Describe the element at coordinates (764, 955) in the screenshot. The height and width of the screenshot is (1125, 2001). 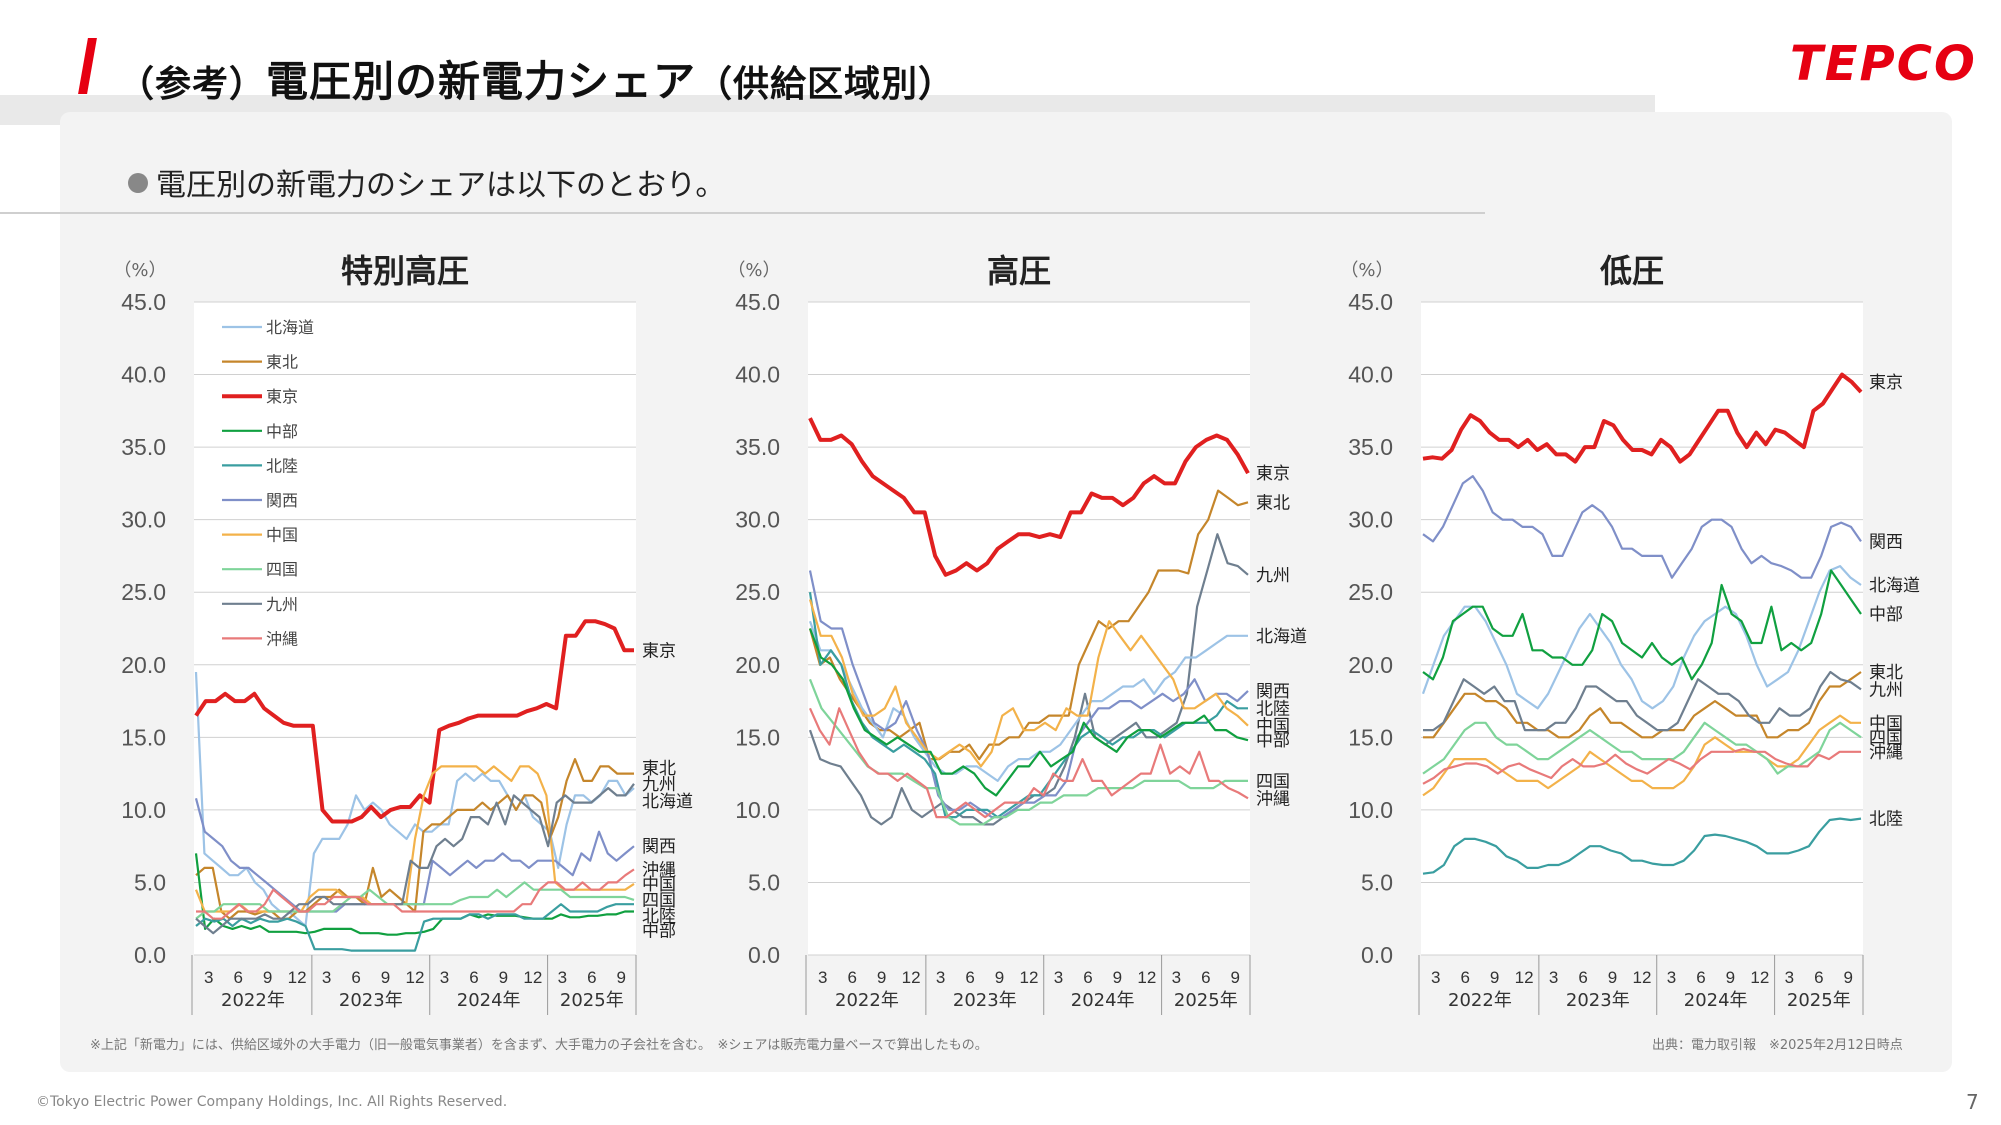
I see `chart2-ytick-label: 0.0` at that location.